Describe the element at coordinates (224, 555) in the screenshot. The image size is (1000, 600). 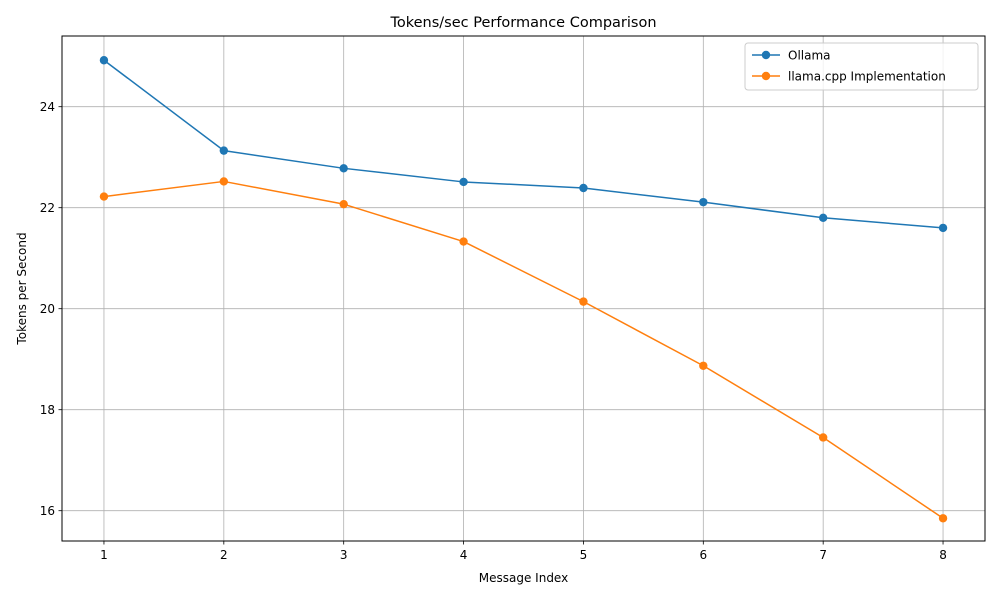
I see `x-tick-label: 2` at that location.